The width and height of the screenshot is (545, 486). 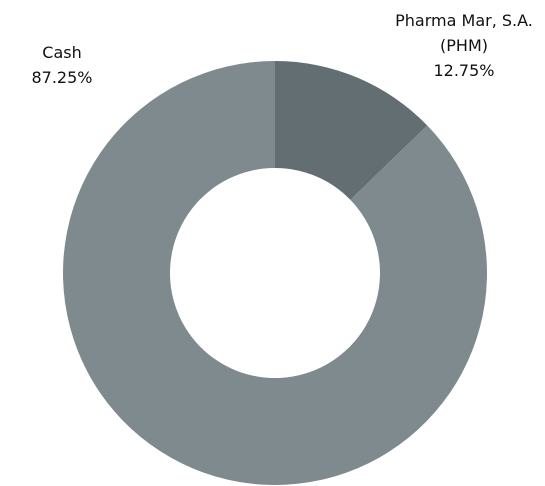 I want to click on slice-label: Pharma Mar, S.A. (PHM) 12.75%, so click(x=461, y=45).